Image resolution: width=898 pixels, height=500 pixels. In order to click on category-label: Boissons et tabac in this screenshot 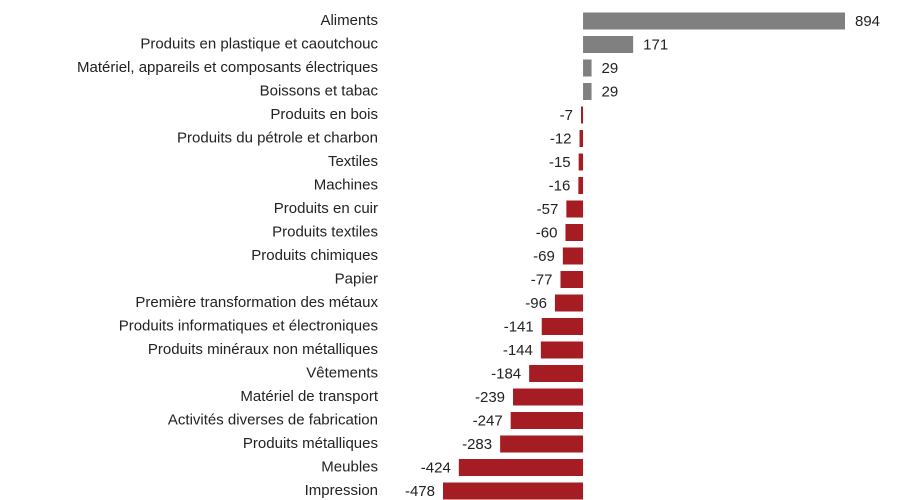, I will do `click(319, 90)`.